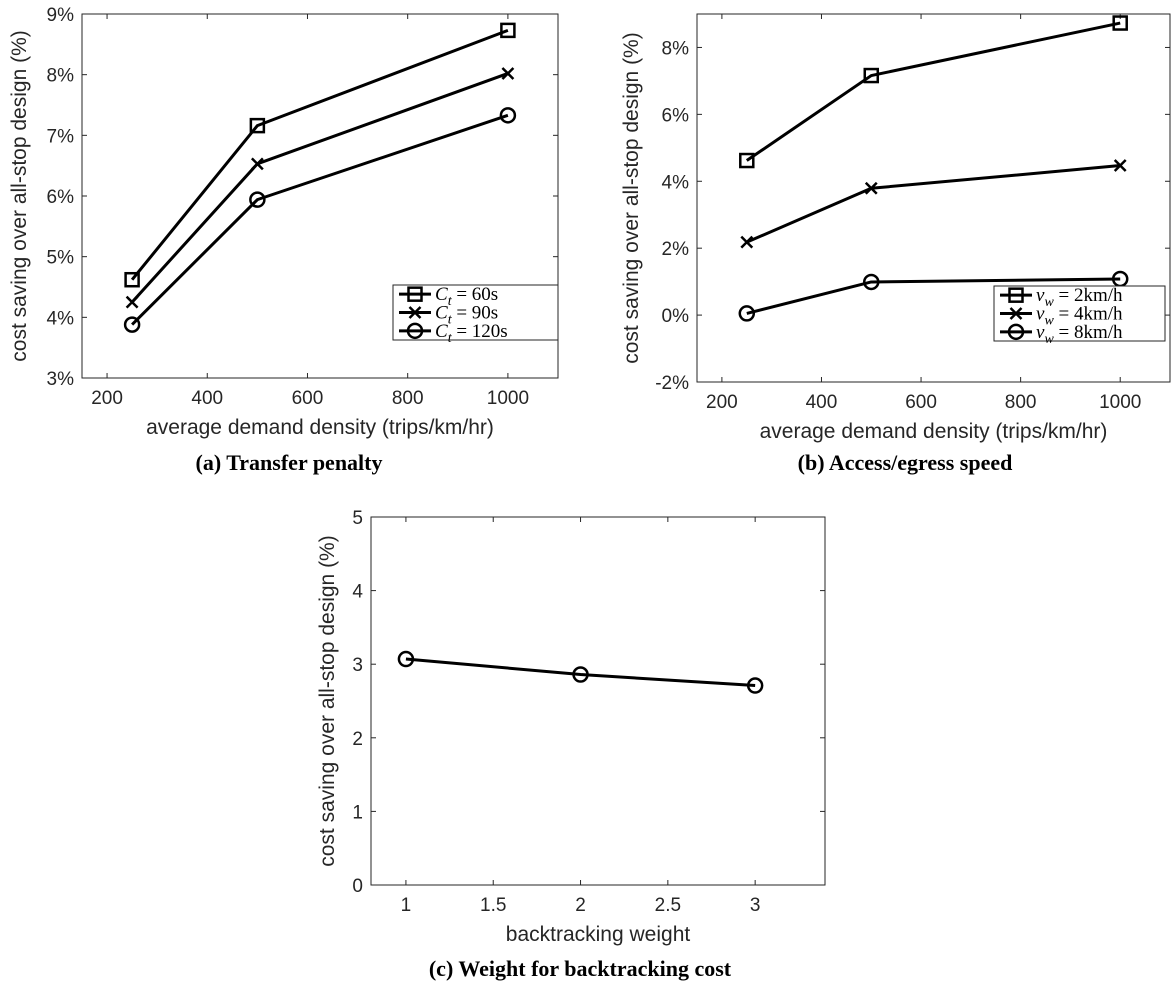  I want to click on x-tick-label: 1.5, so click(493, 905).